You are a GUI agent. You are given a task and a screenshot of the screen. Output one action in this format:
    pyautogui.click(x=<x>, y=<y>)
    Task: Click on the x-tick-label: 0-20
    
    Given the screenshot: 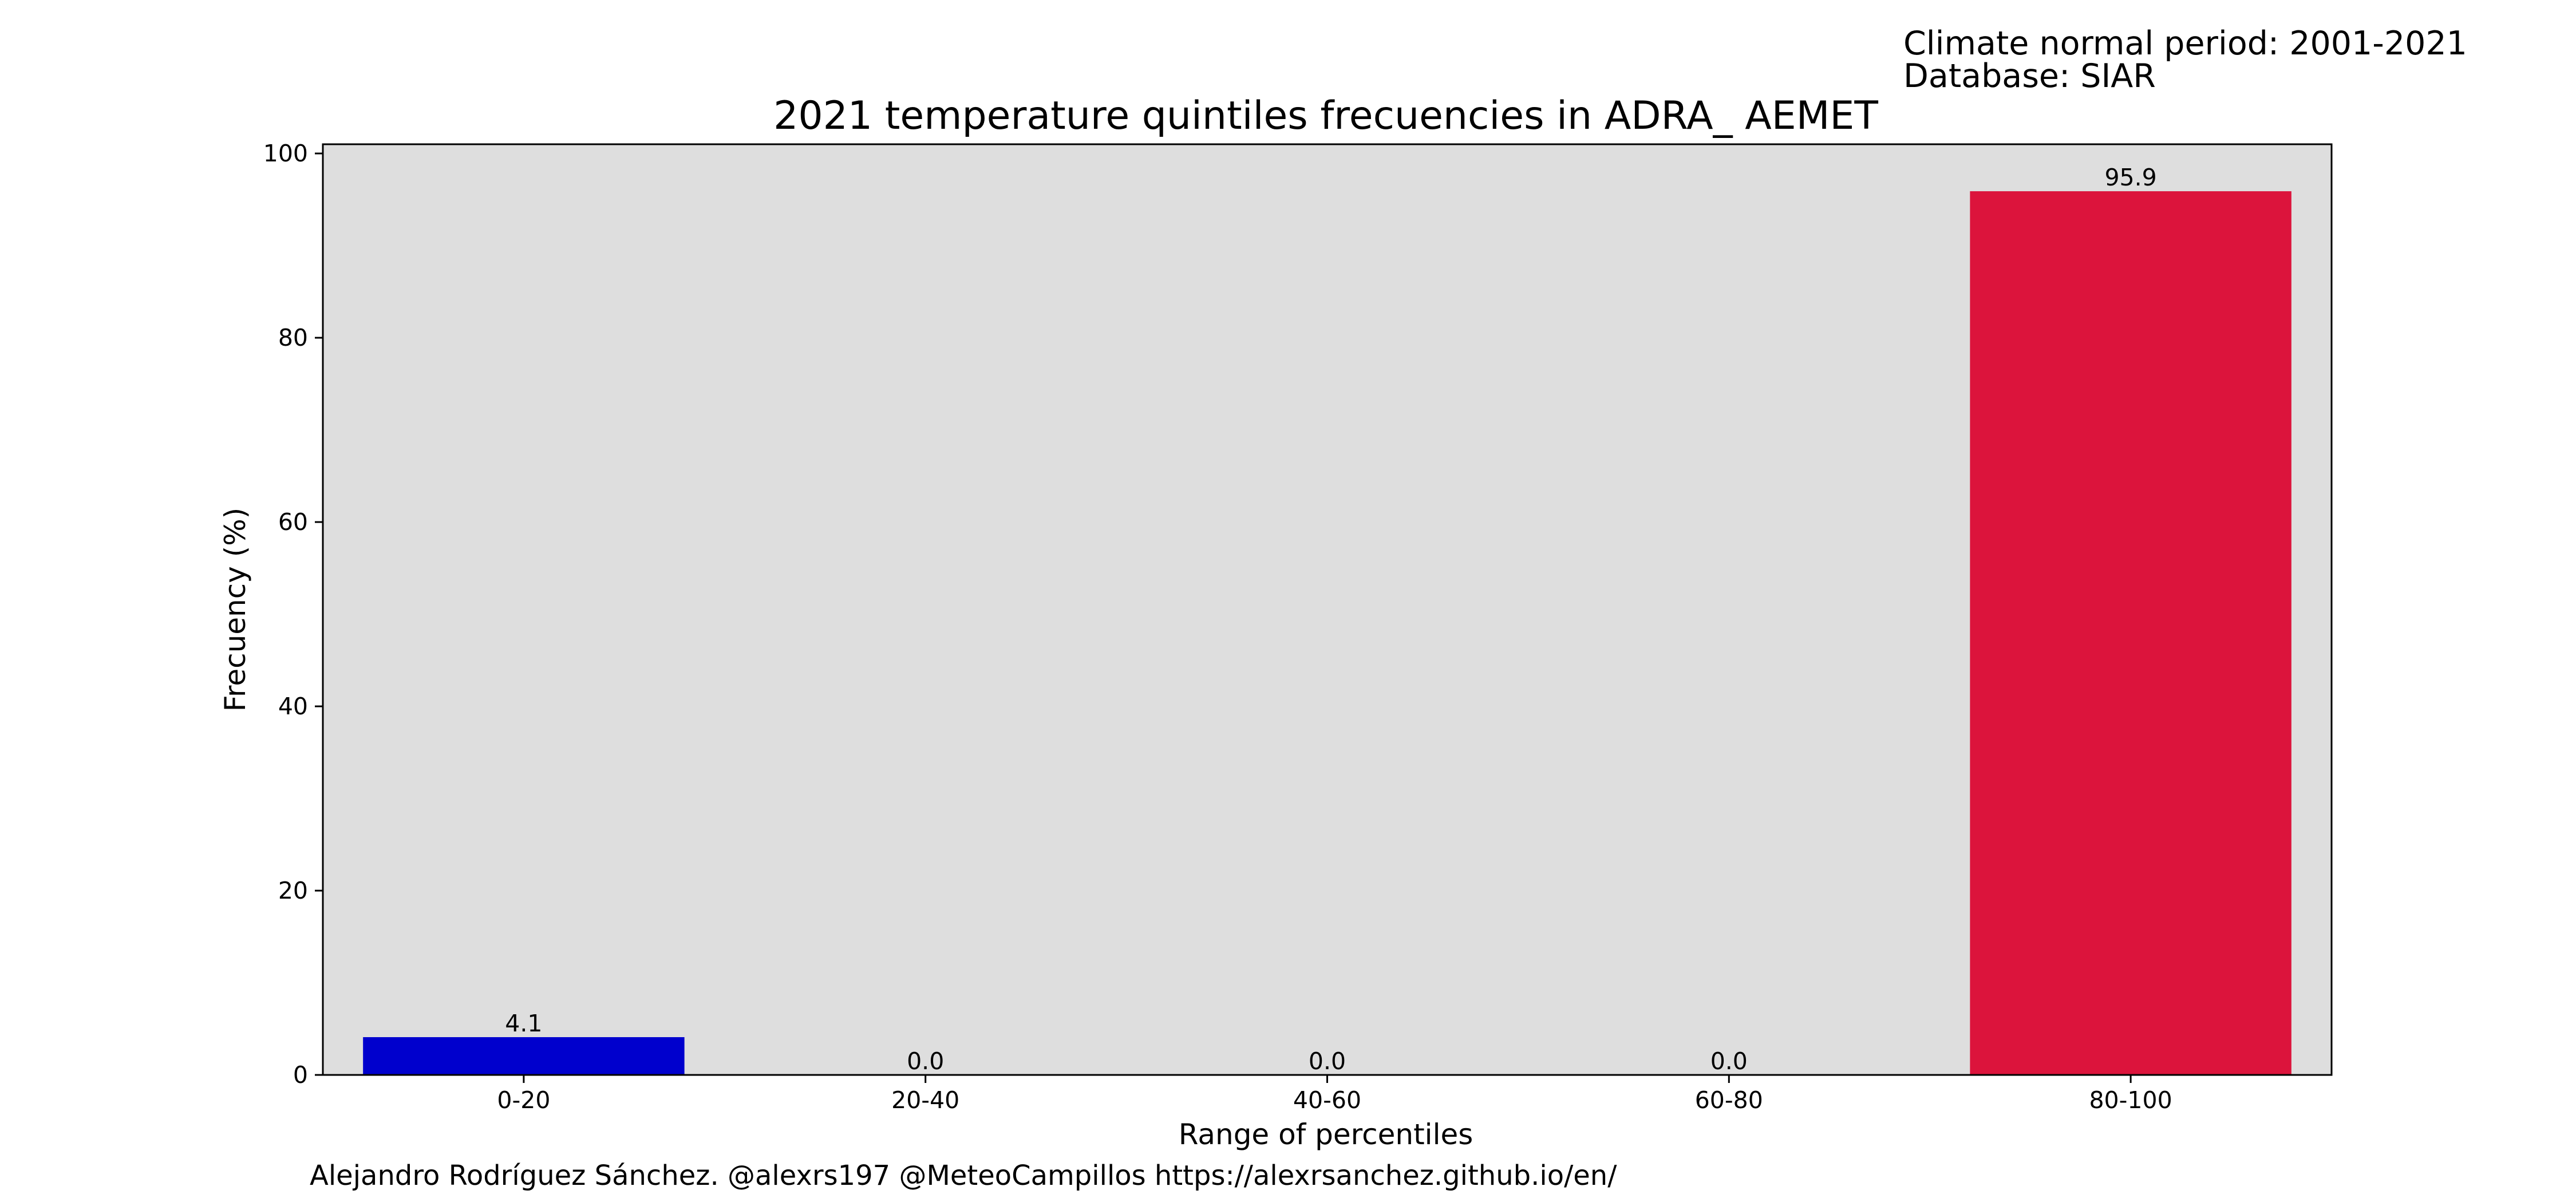 What is the action you would take?
    pyautogui.click(x=523, y=1100)
    